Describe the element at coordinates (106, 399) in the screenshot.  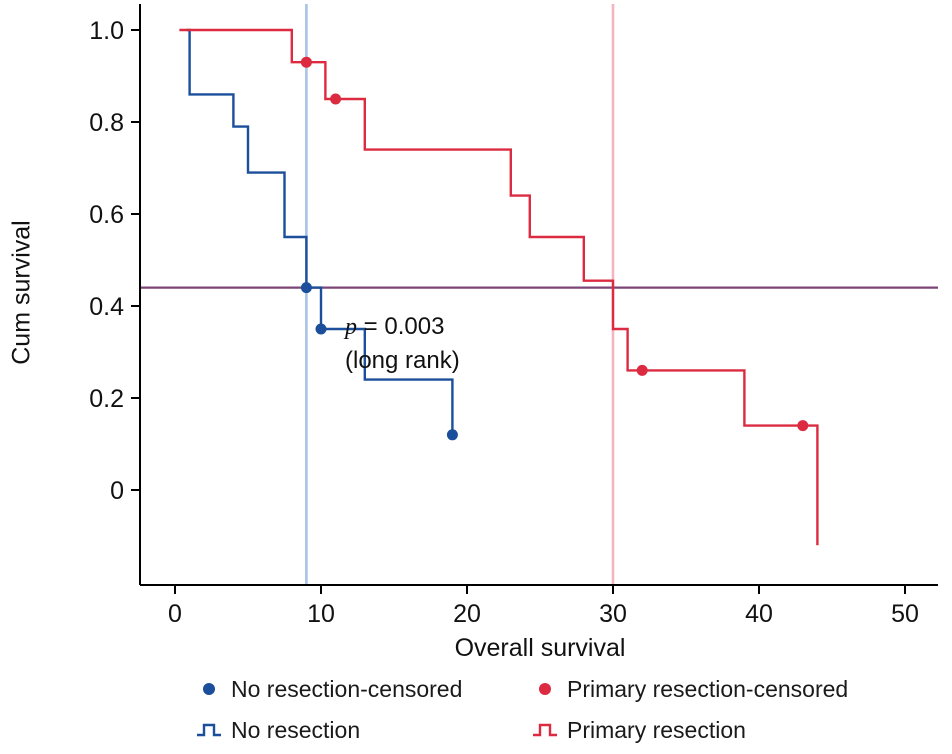
I see `y-tick-label: 0.2` at that location.